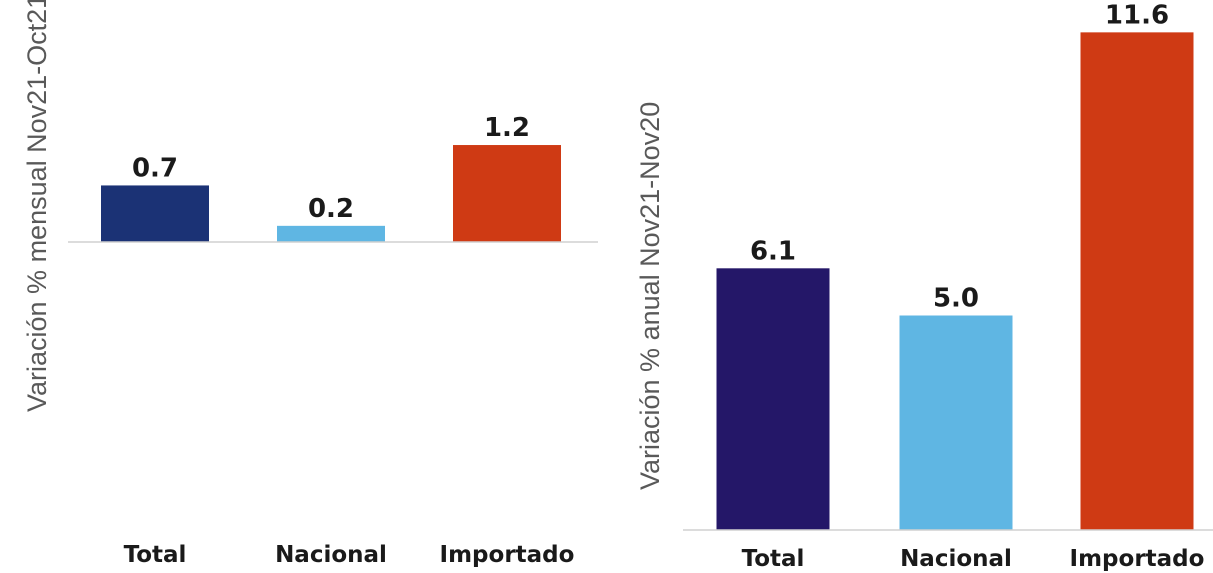 The image size is (1213, 573). What do you see at coordinates (331, 168) in the screenshot?
I see `data-labels-group: 0.7 0.2 1.2` at bounding box center [331, 168].